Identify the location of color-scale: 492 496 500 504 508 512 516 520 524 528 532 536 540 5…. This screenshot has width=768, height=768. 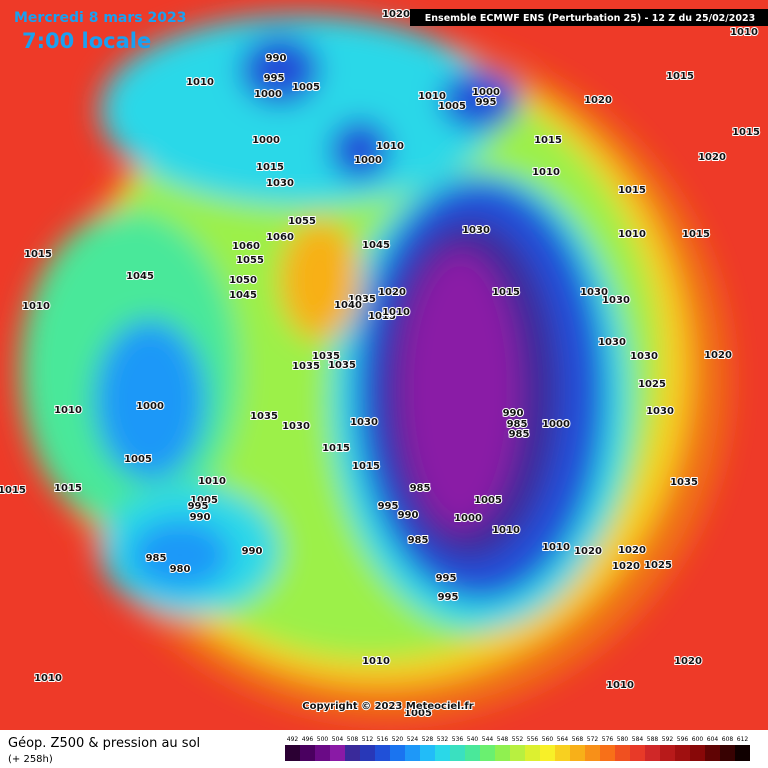
(517, 748).